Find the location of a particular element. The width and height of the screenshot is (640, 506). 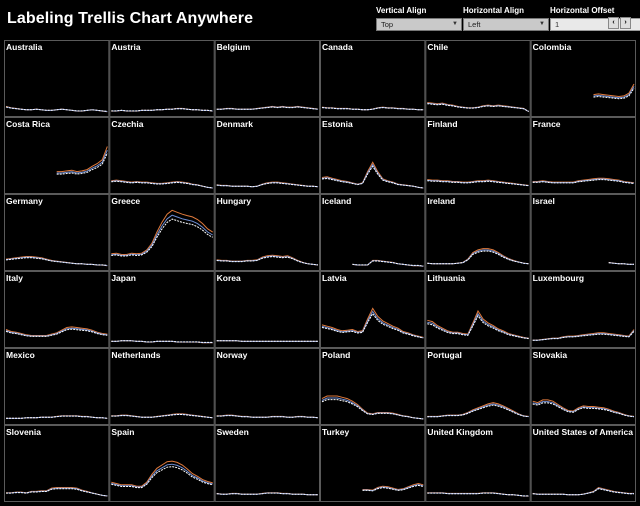

panel-slovenia: Slovenia is located at coordinates (57, 463).